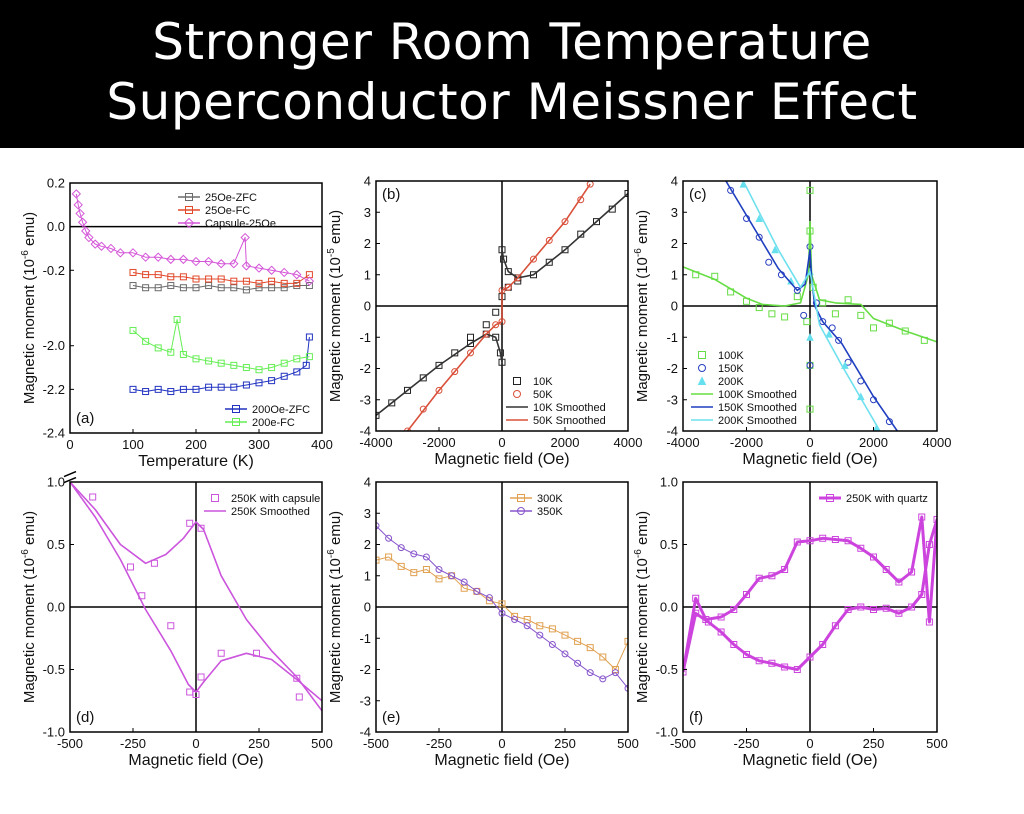 The height and width of the screenshot is (814, 1024). I want to click on x-axis-label: Temperature (K), so click(196, 461).